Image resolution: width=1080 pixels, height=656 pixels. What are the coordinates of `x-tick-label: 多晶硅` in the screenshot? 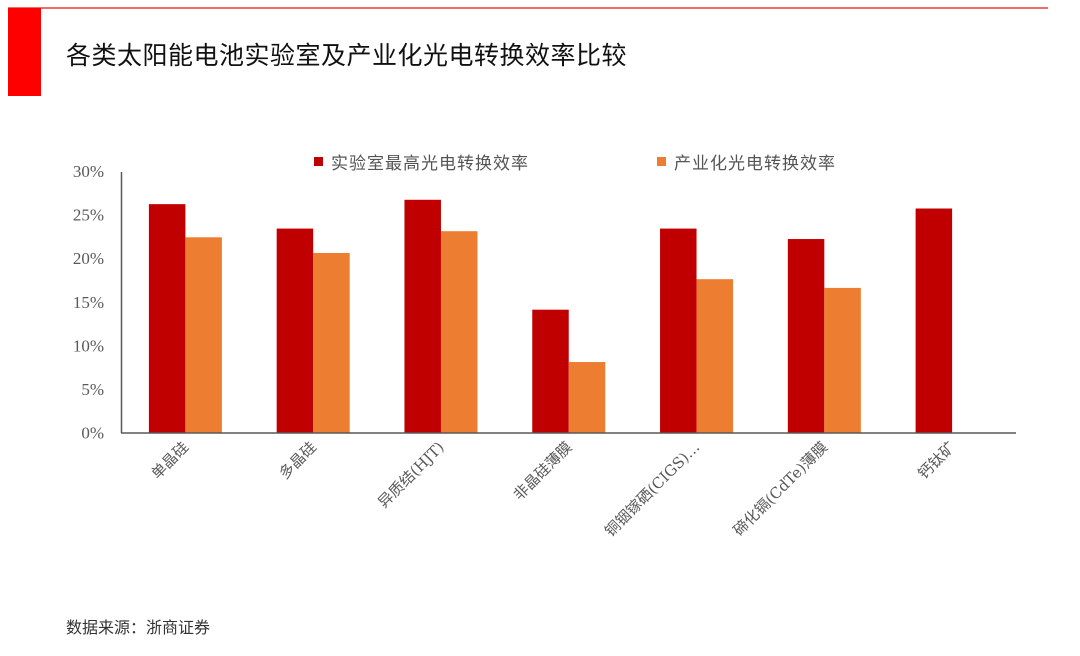 It's located at (297, 460).